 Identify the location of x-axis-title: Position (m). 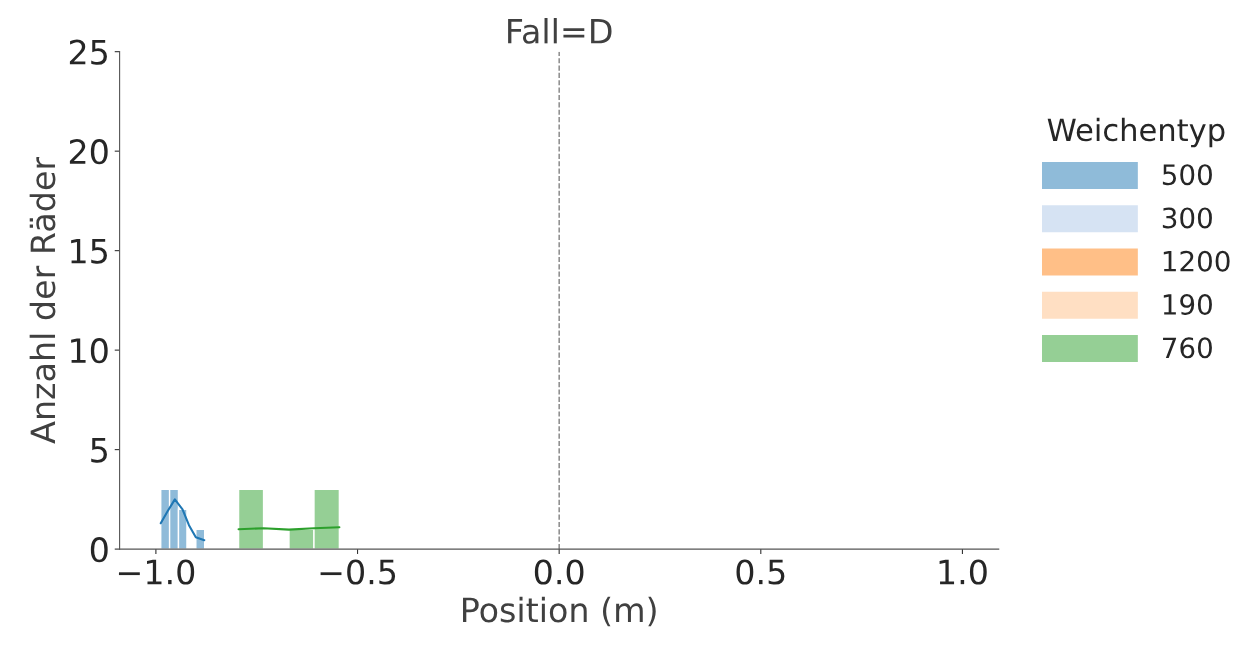
(559, 611).